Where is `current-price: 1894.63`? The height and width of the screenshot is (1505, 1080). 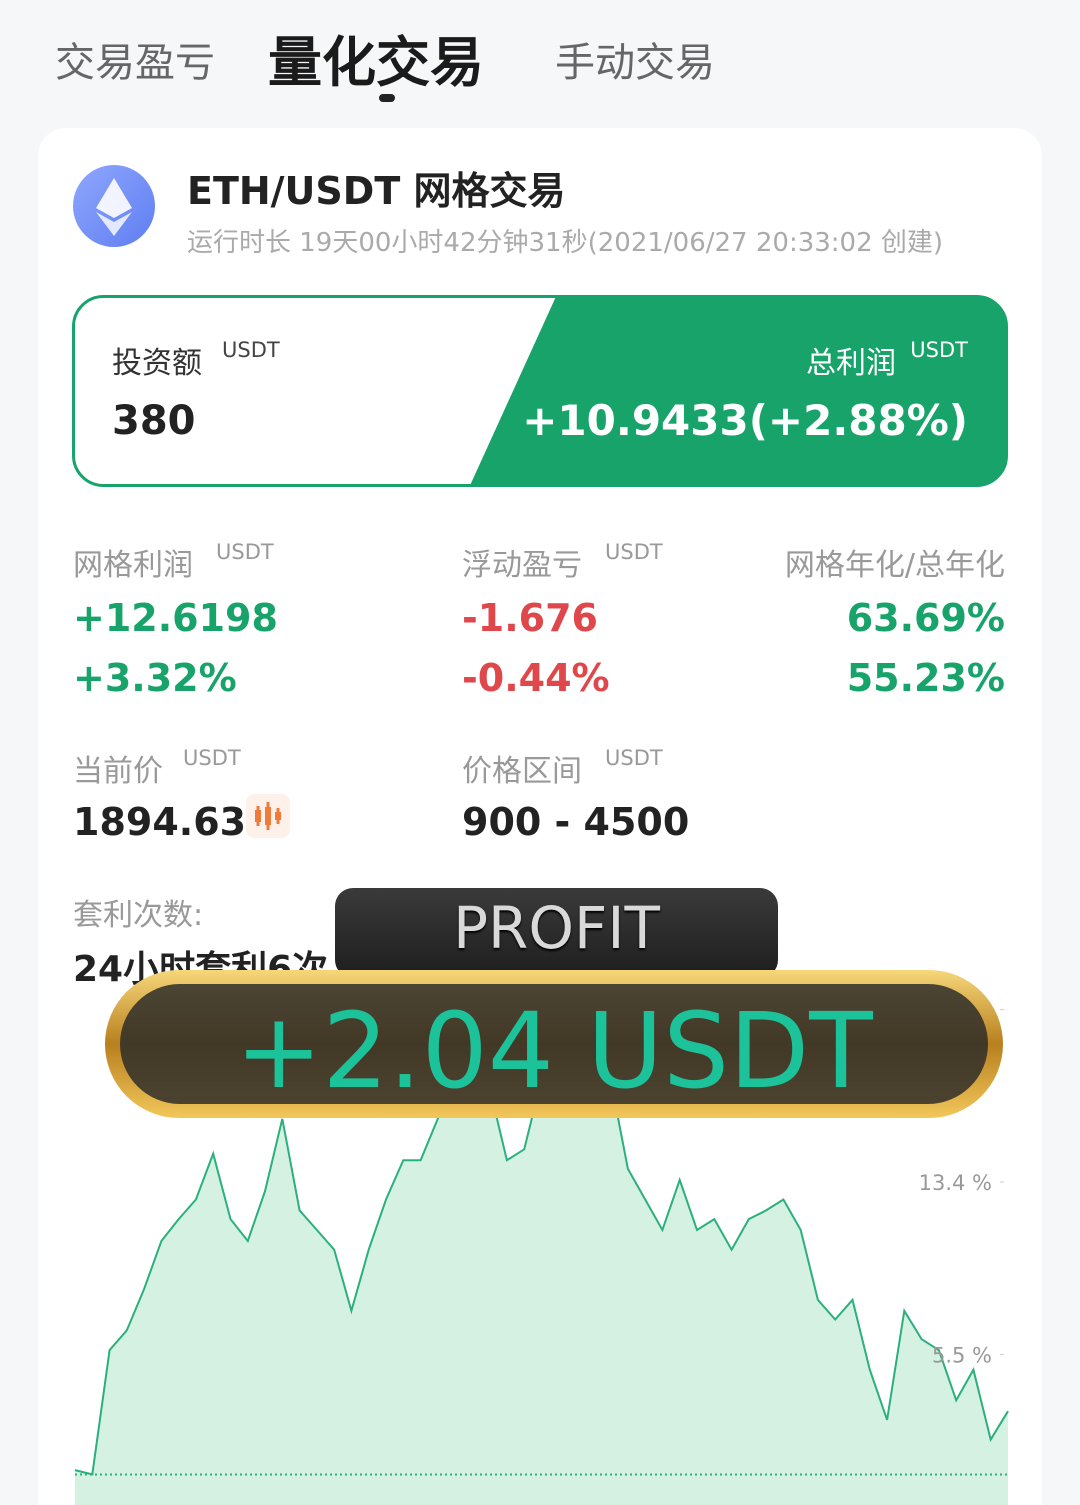
current-price: 1894.63 is located at coordinates (160, 822).